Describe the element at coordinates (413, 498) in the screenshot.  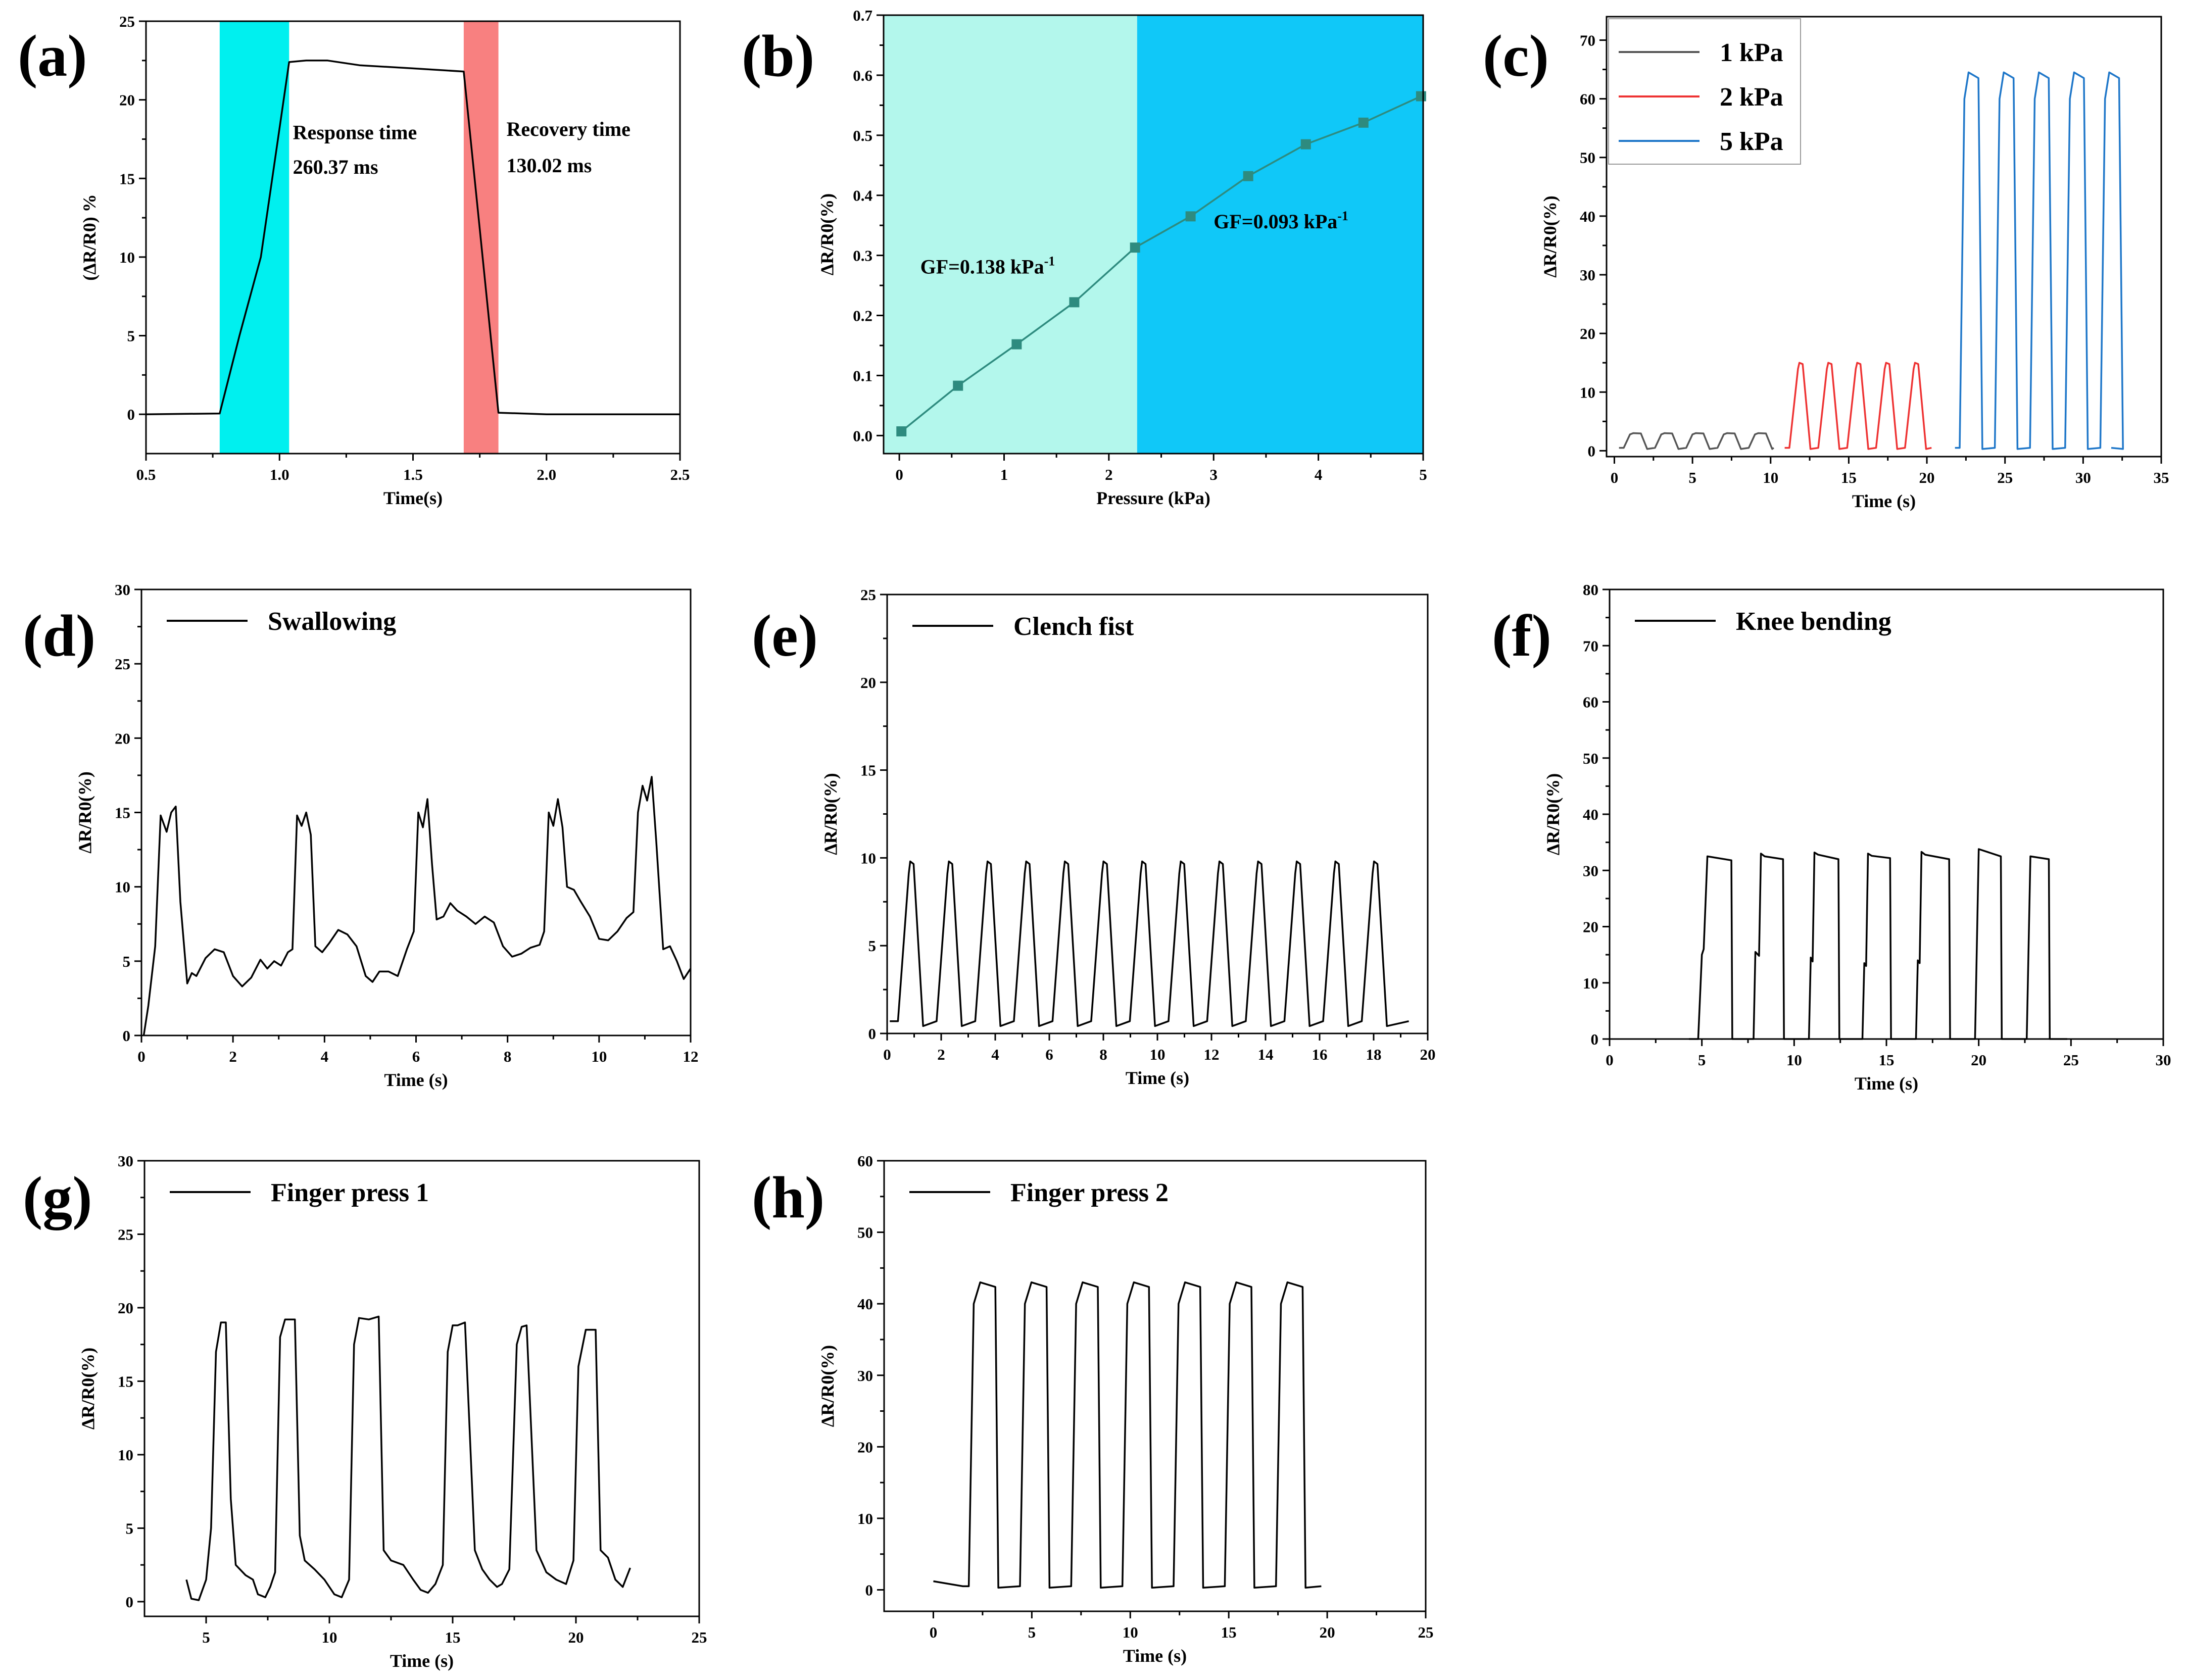
I see `x-axis-label: Time(s)` at that location.